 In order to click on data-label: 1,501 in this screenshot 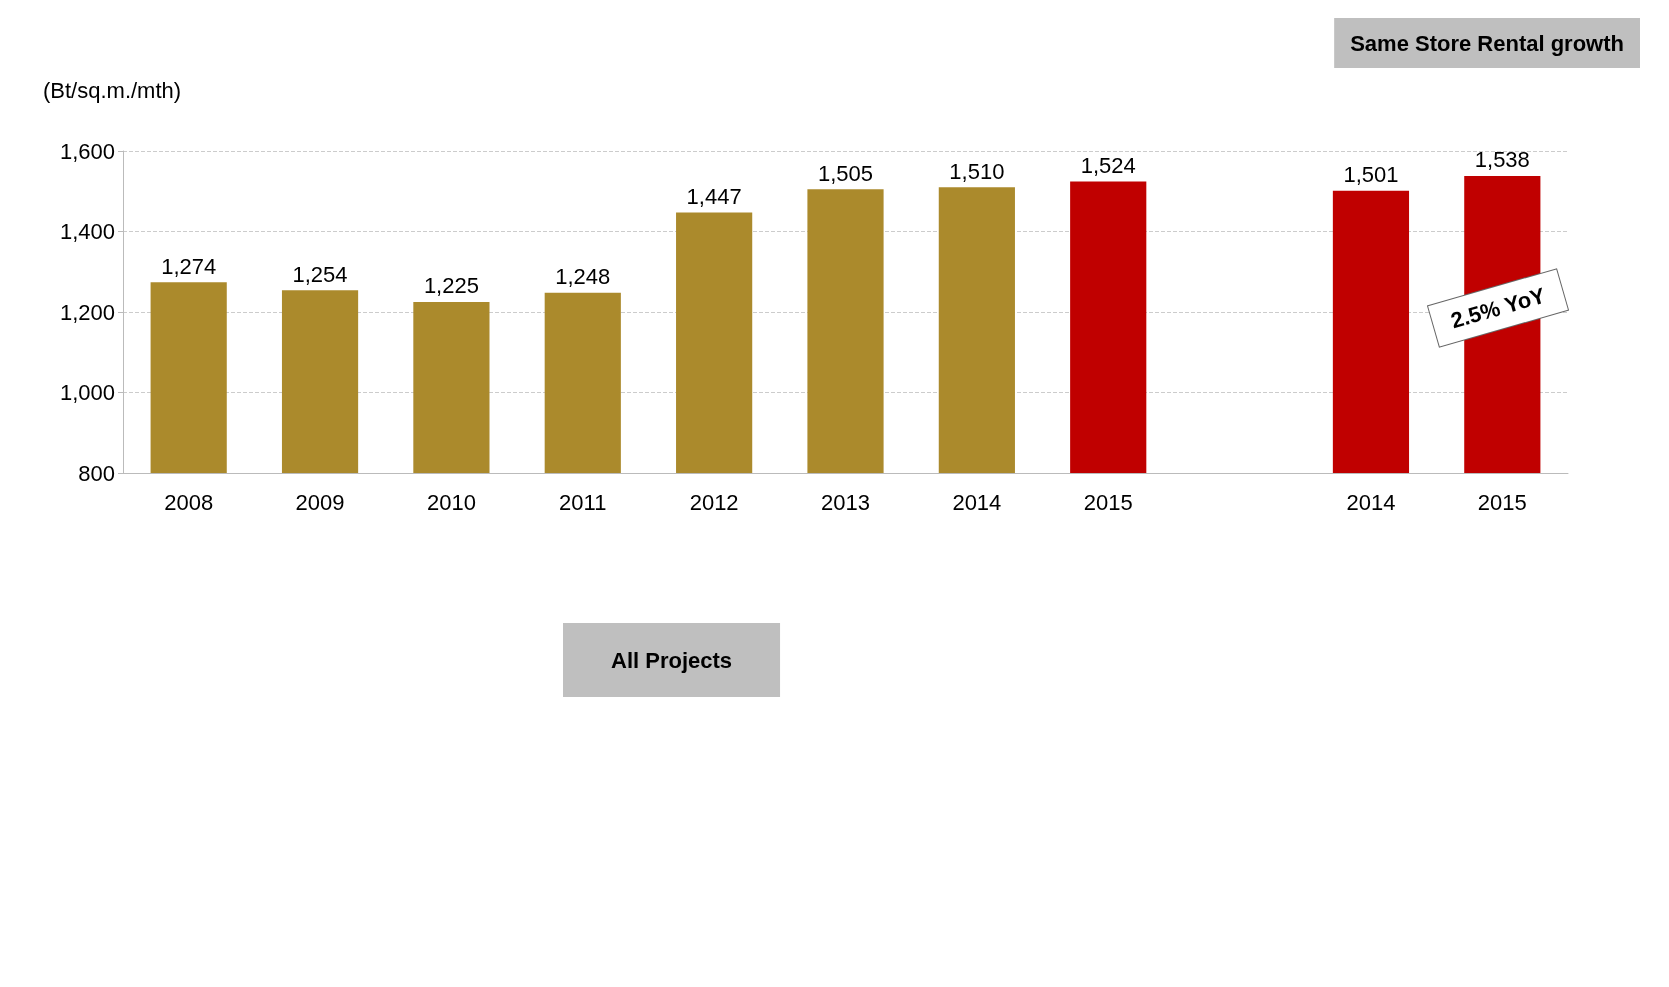, I will do `click(1371, 175)`.